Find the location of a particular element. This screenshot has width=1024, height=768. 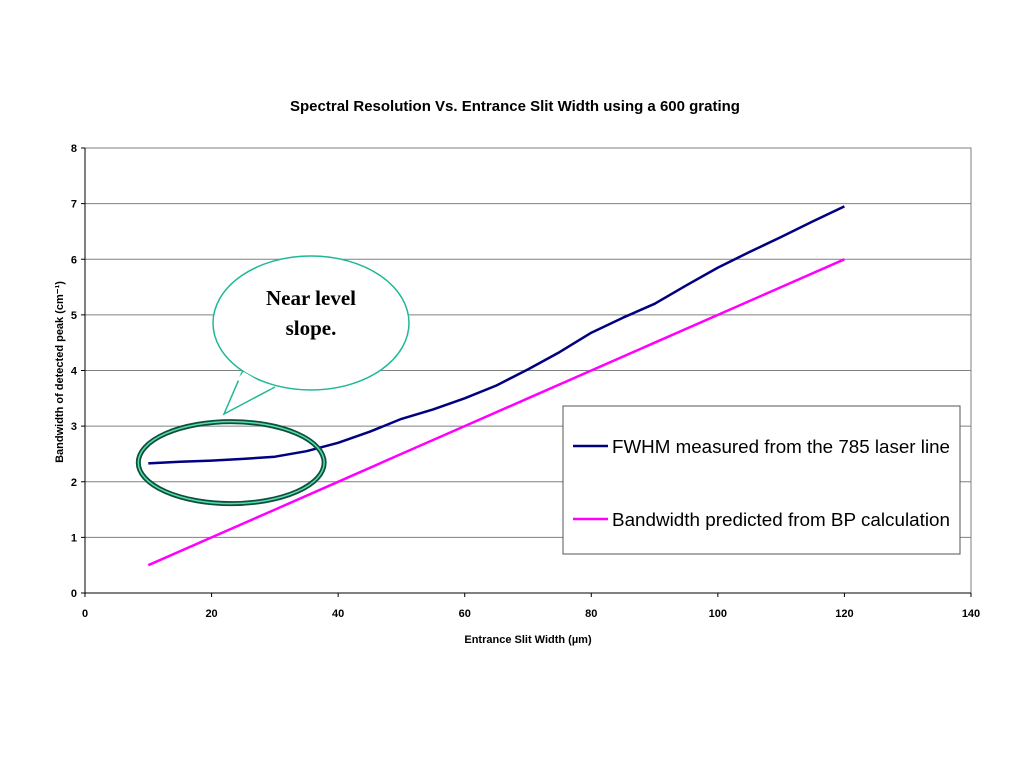

y-tick-label-5: 5 is located at coordinates (74, 316).